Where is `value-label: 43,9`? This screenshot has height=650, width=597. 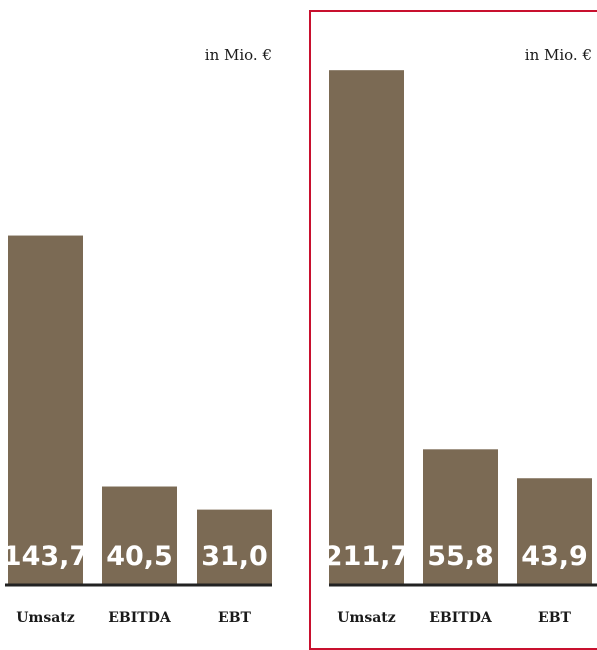 value-label: 43,9 is located at coordinates (554, 556).